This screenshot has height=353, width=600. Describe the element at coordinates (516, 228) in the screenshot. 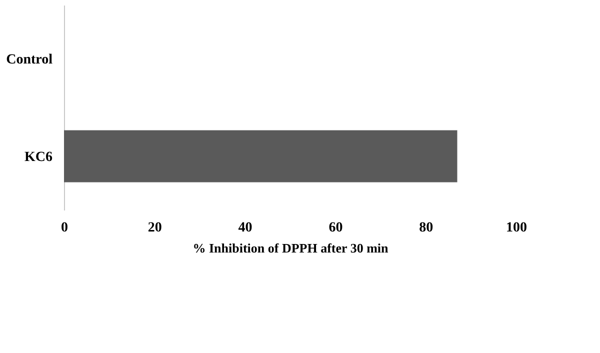

I see `x-tick-label: 100` at that location.